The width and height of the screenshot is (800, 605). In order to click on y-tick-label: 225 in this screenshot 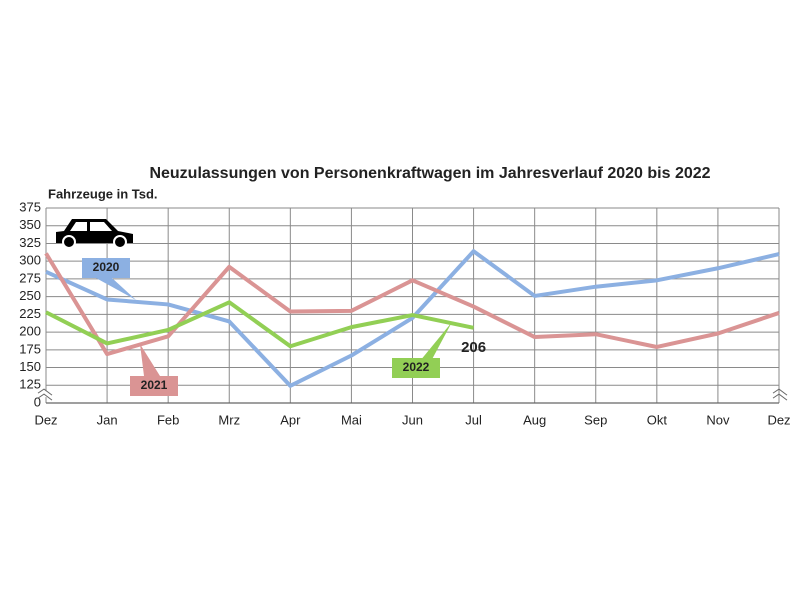, I will do `click(30, 313)`.